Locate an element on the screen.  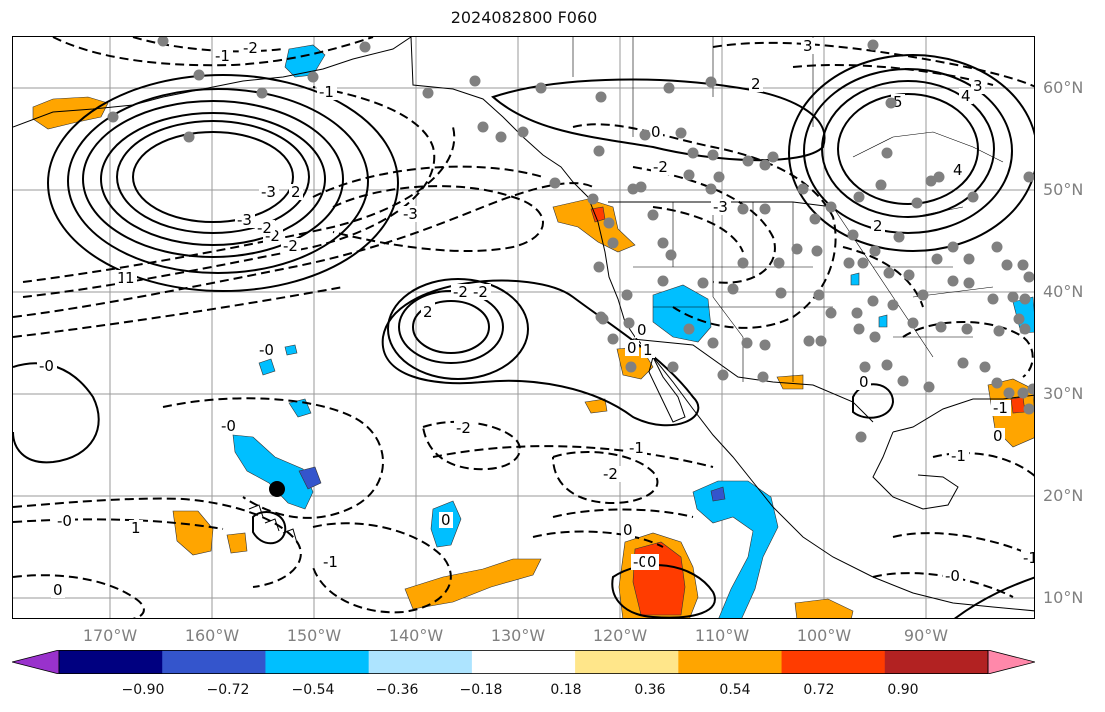
lon-label-140w: 140°W is located at coordinates (416, 635).